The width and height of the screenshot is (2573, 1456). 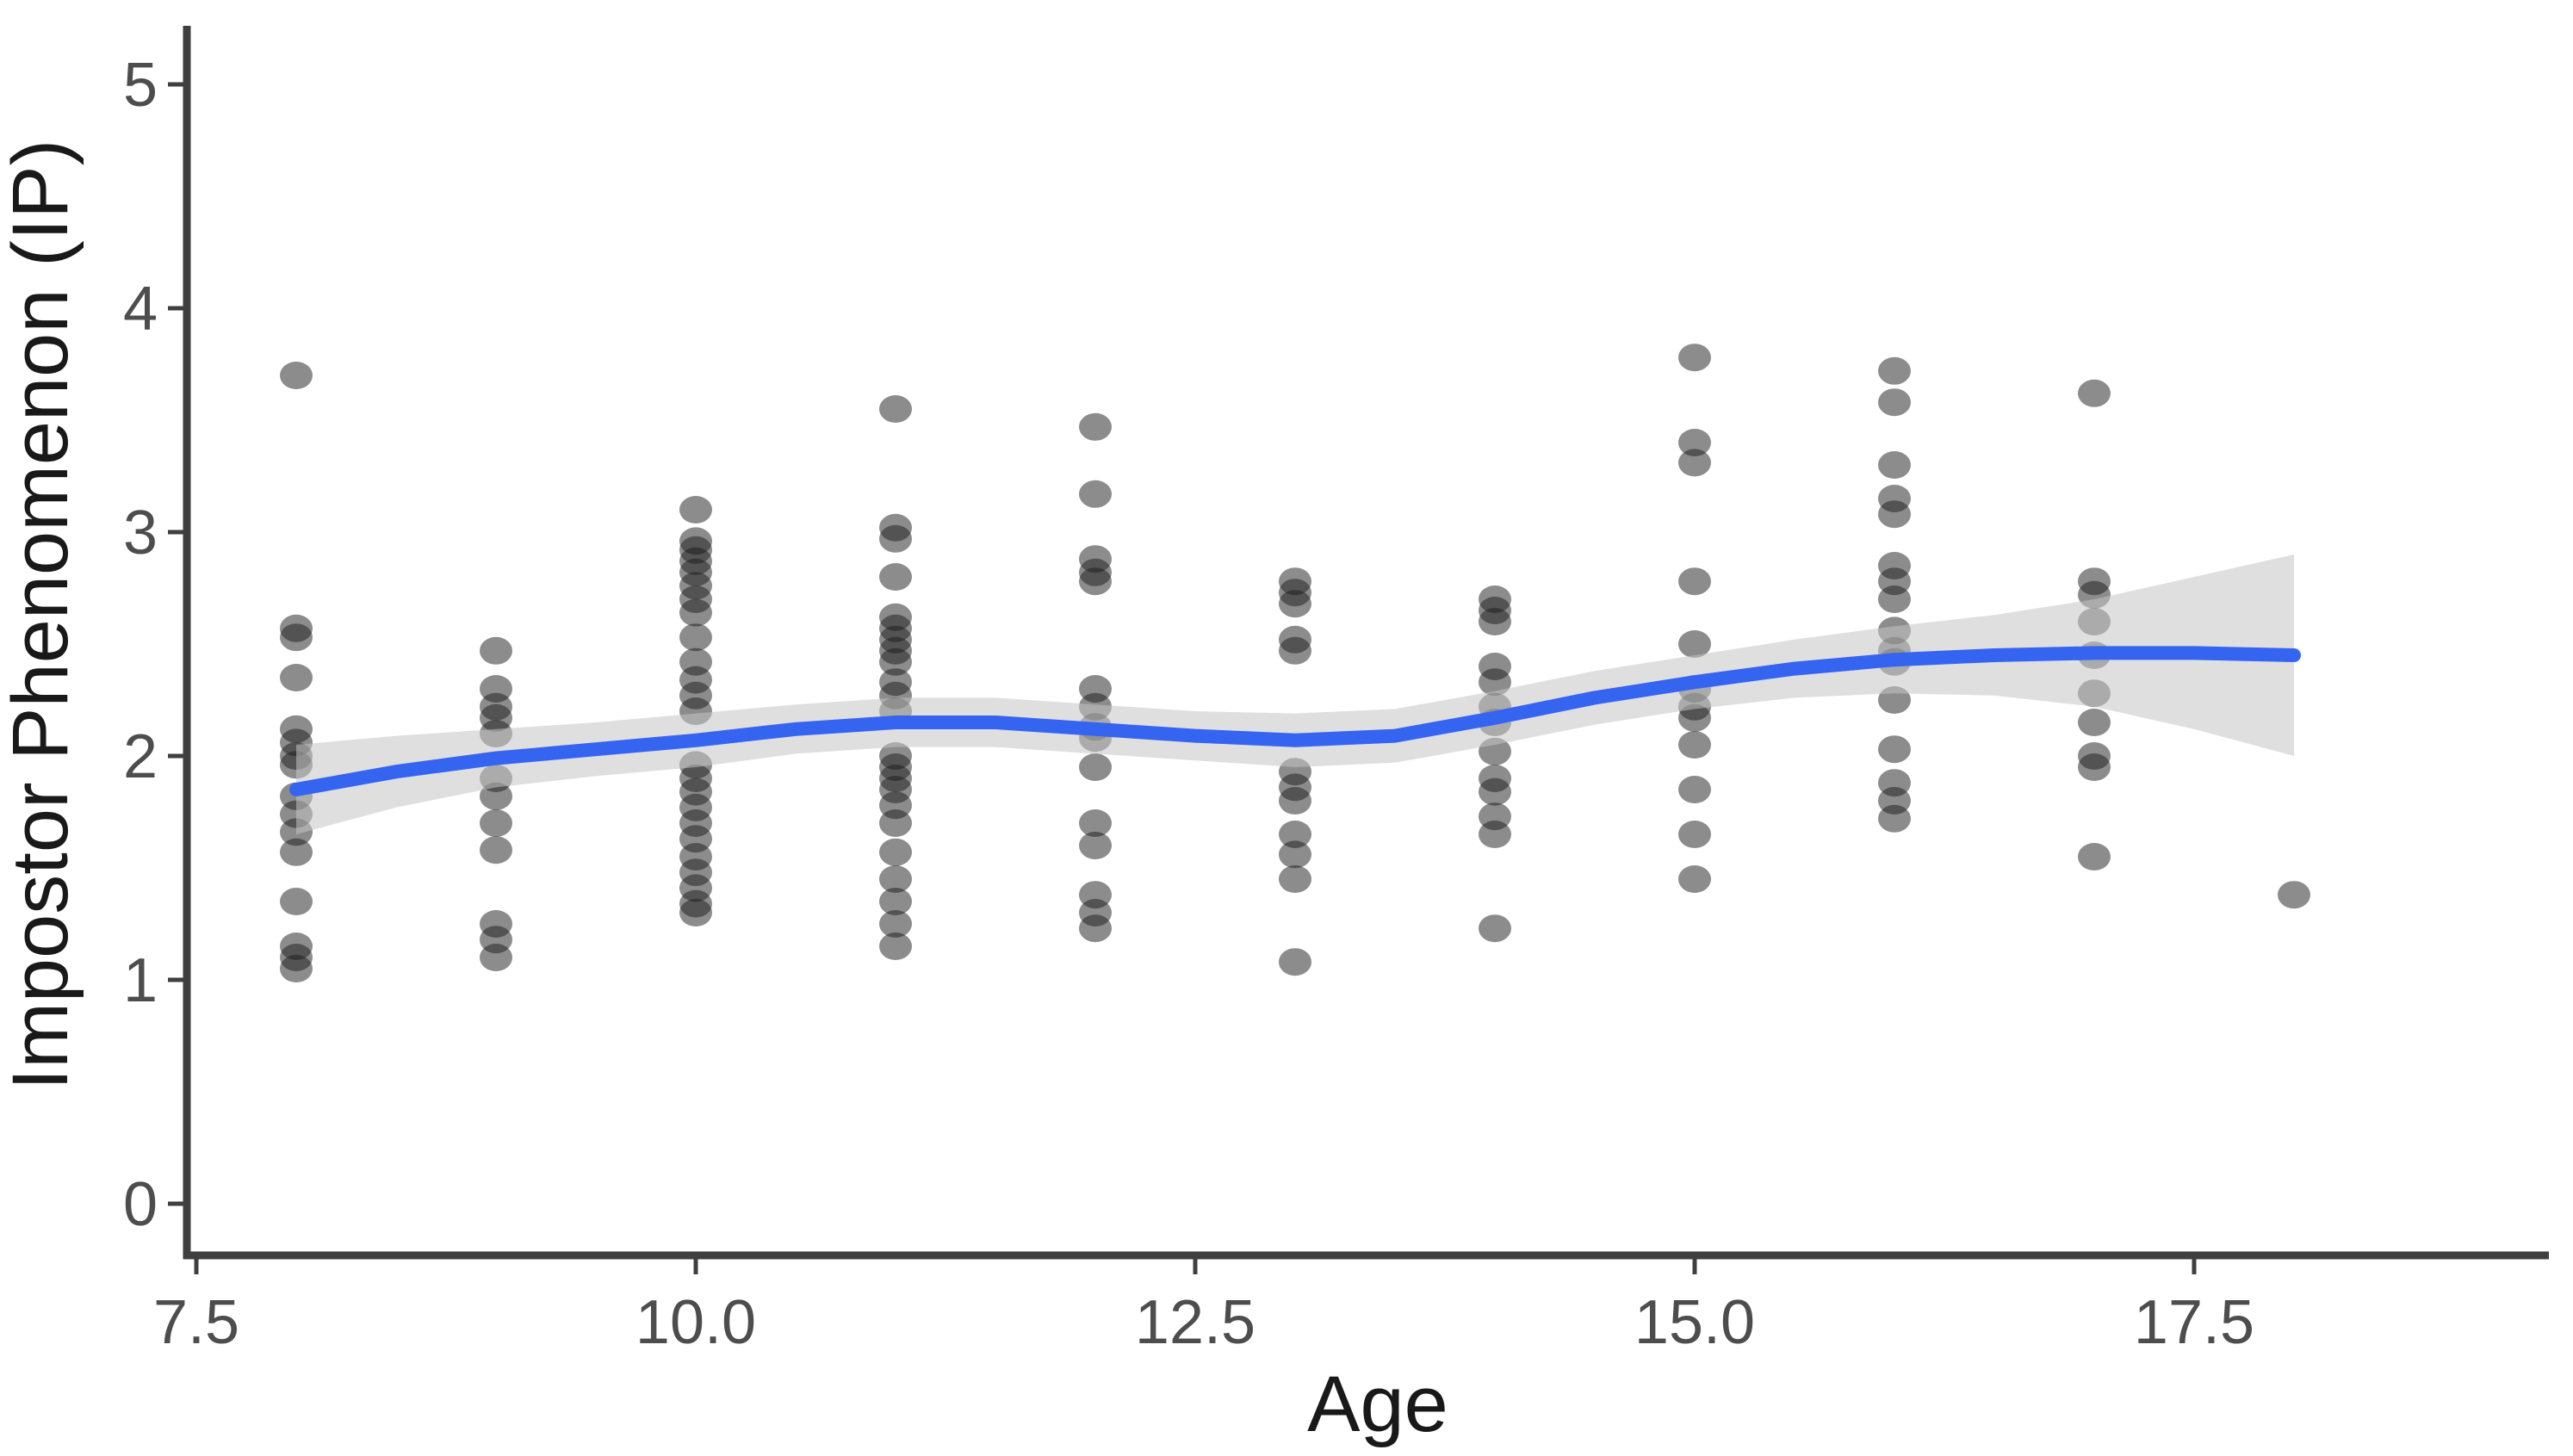 I want to click on x-tick-label: 17.5, so click(x=2194, y=1323).